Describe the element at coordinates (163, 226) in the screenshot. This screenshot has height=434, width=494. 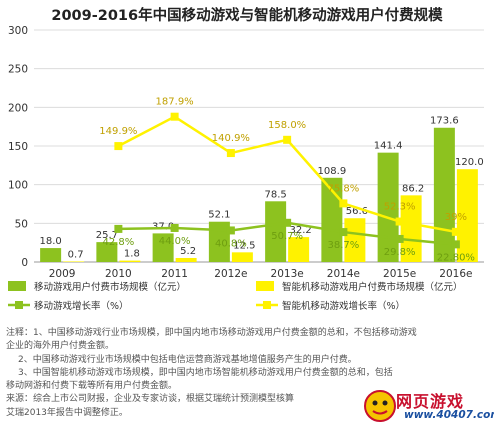
I see `bar-value-label: 37.0` at that location.